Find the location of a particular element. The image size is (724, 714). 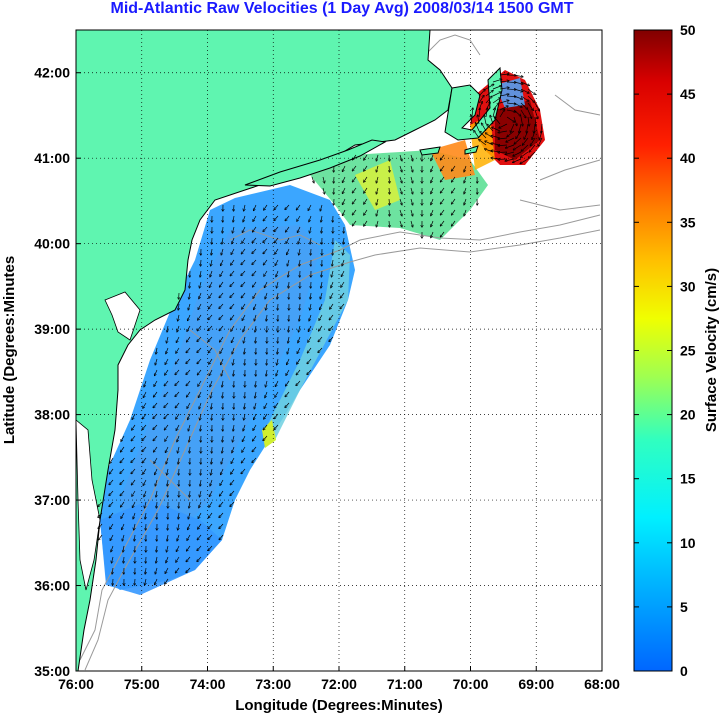

colorbar-tick-label: 20 is located at coordinates (688, 415).